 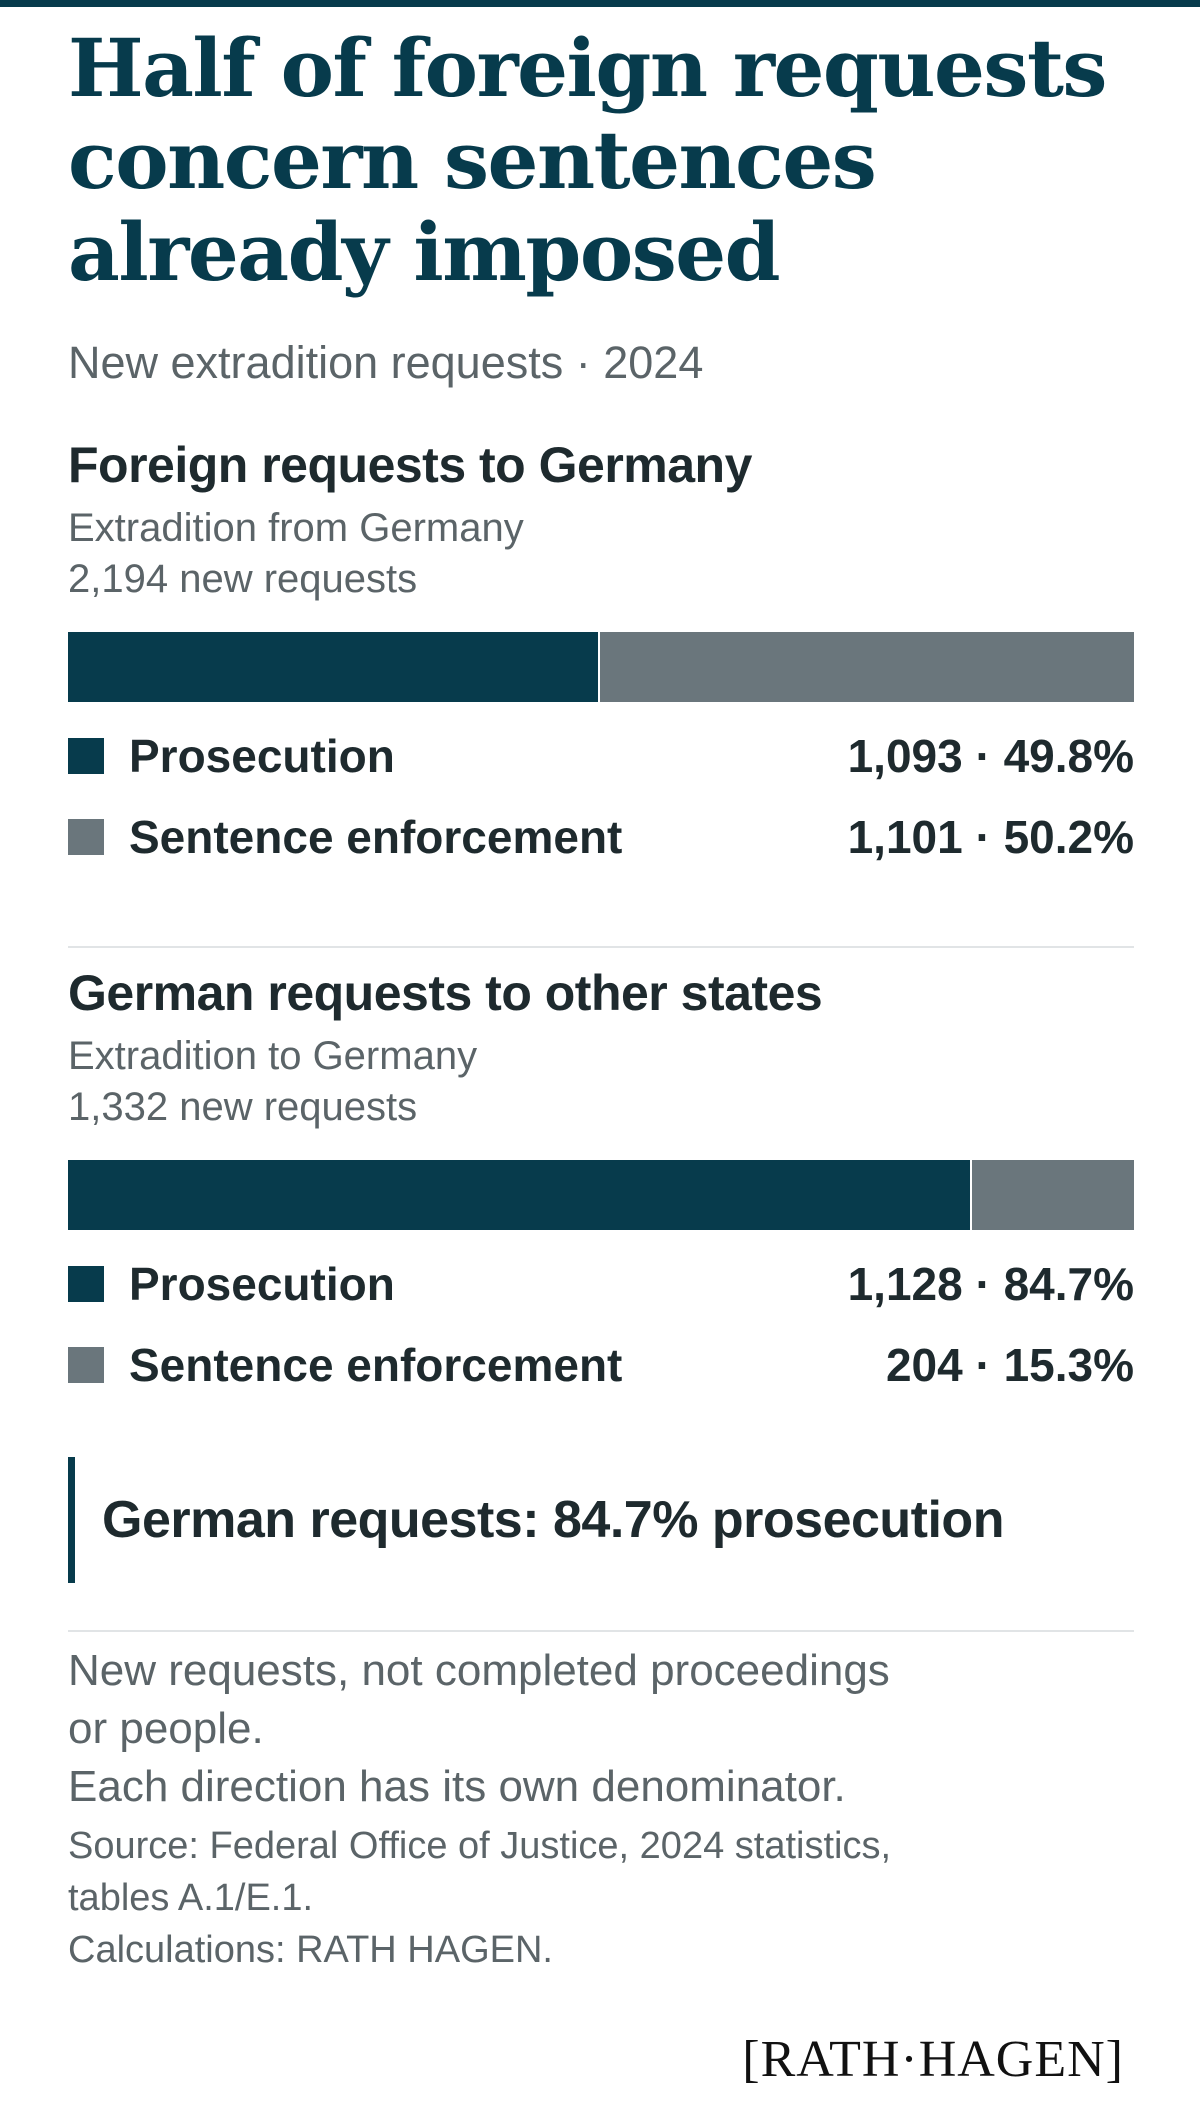 I want to click on data-label: 204 · 15.3%, so click(x=1009, y=1365).